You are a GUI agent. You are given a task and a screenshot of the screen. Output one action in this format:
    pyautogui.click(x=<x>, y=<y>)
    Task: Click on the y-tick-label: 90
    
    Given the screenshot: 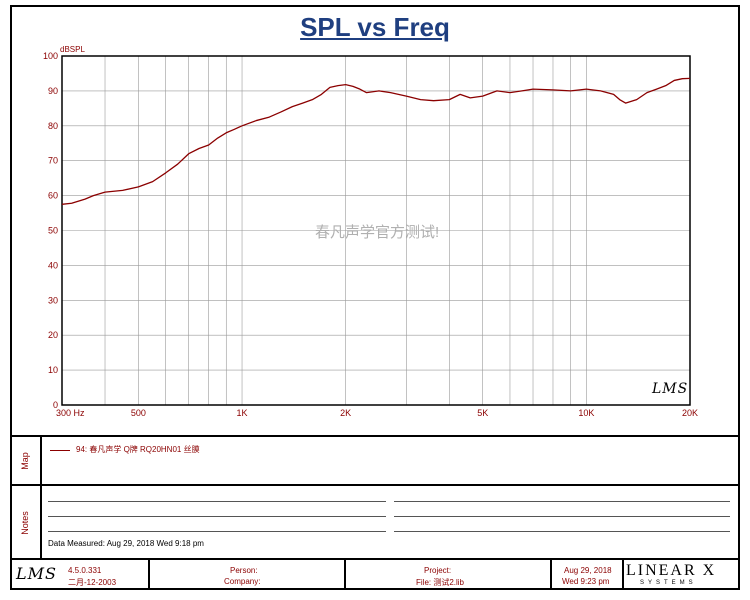 What is the action you would take?
    pyautogui.click(x=53, y=91)
    